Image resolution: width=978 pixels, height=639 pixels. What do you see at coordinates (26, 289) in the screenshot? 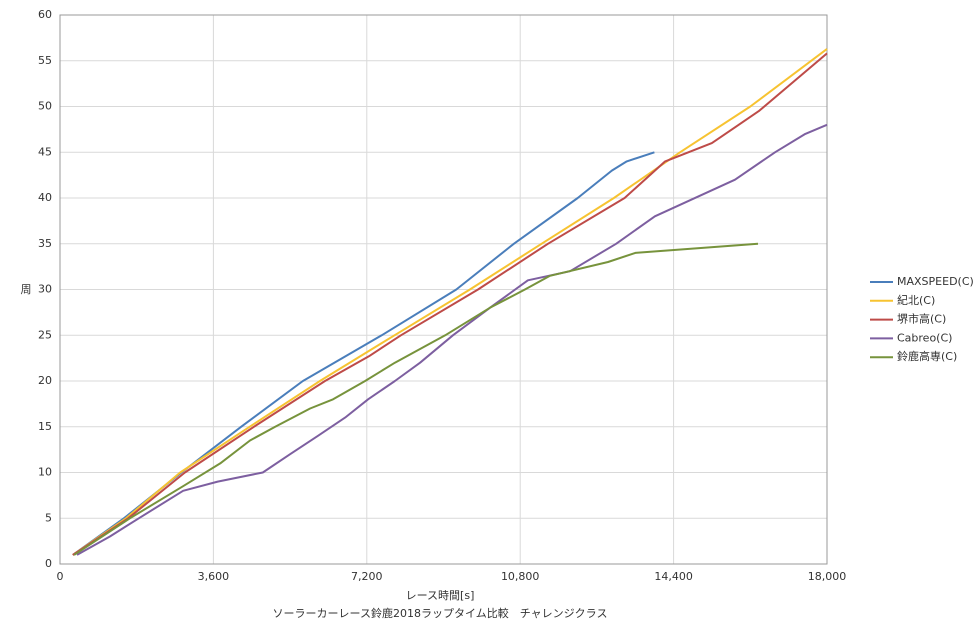
I see `y-axis-label: 周` at bounding box center [26, 289].